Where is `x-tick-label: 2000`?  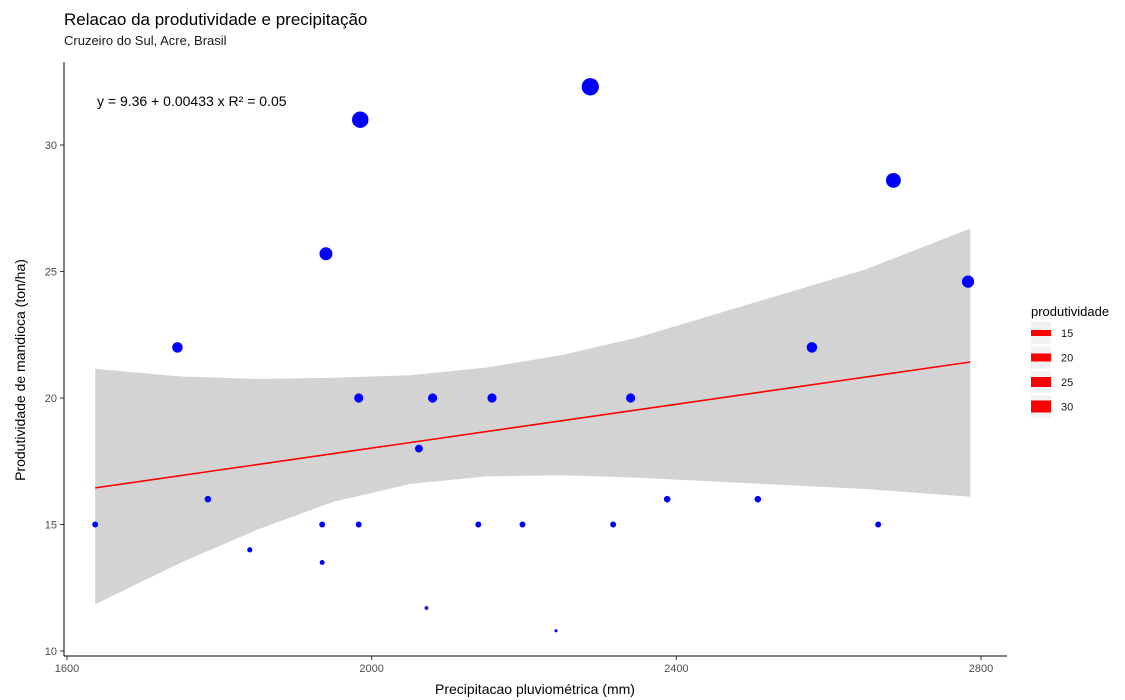
x-tick-label: 2000 is located at coordinates (371, 669).